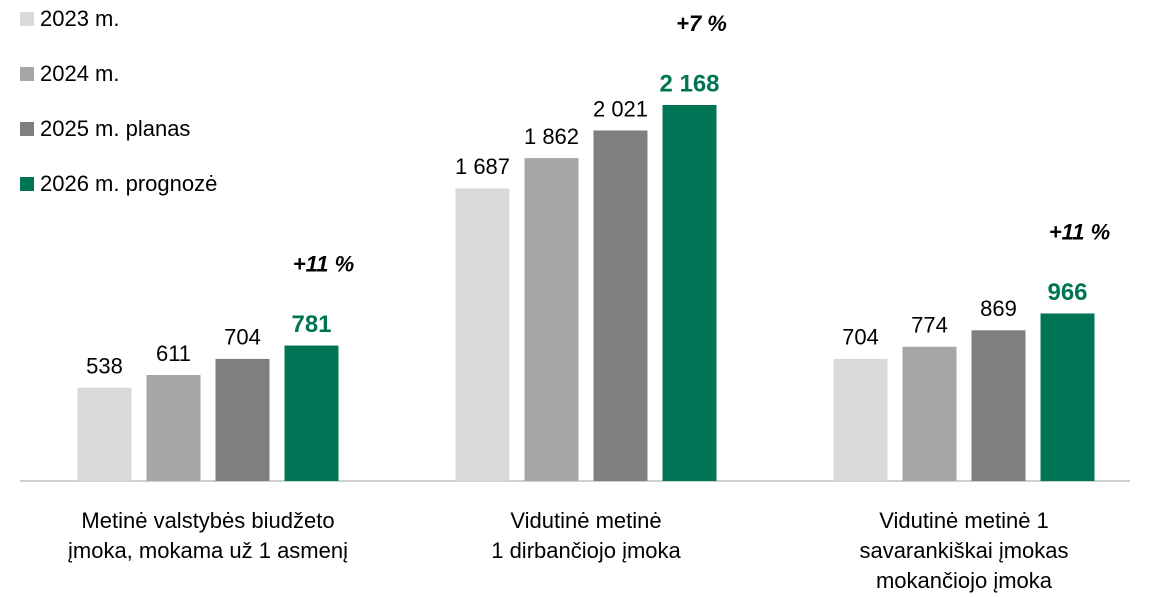 This screenshot has width=1150, height=597. I want to click on legend-label: 2025 m. planas, so click(115, 128).